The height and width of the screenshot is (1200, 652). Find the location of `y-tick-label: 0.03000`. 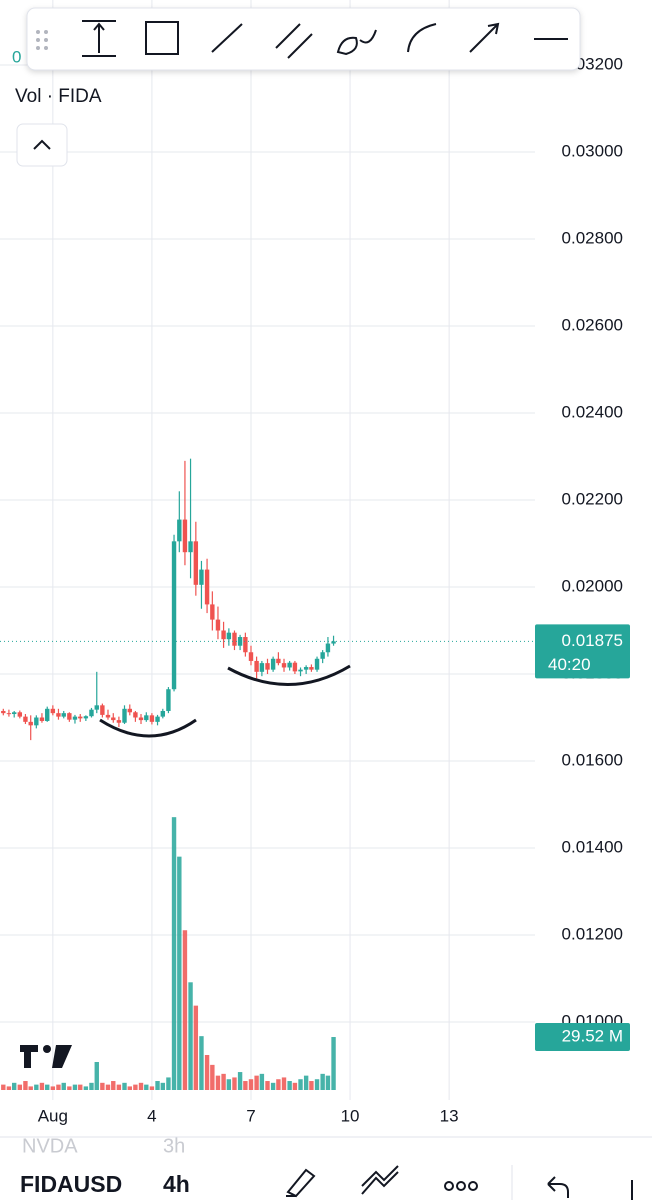

y-tick-label: 0.03000 is located at coordinates (592, 150).